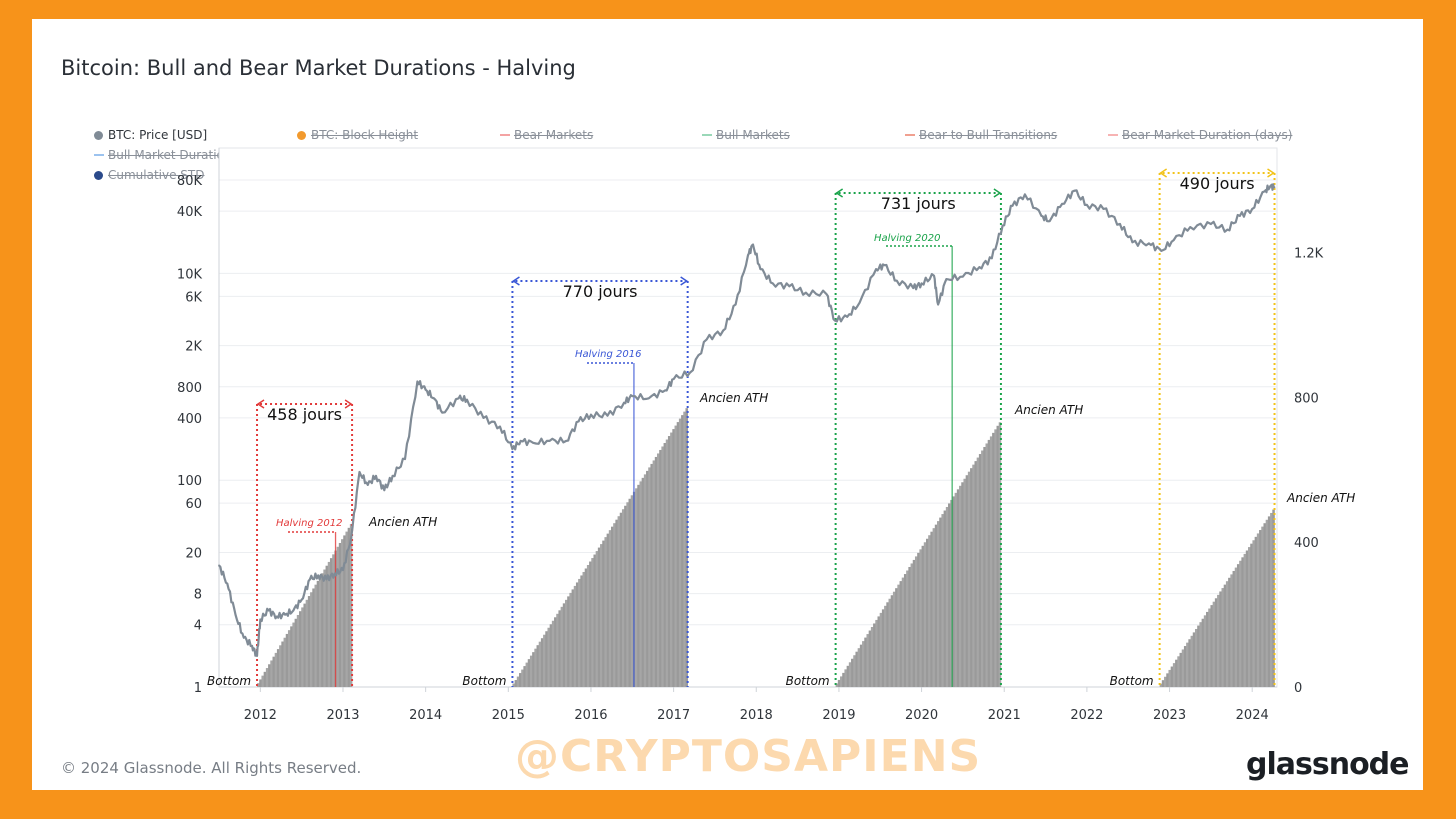  I want to click on halving-label: Halving 2020, so click(907, 238).